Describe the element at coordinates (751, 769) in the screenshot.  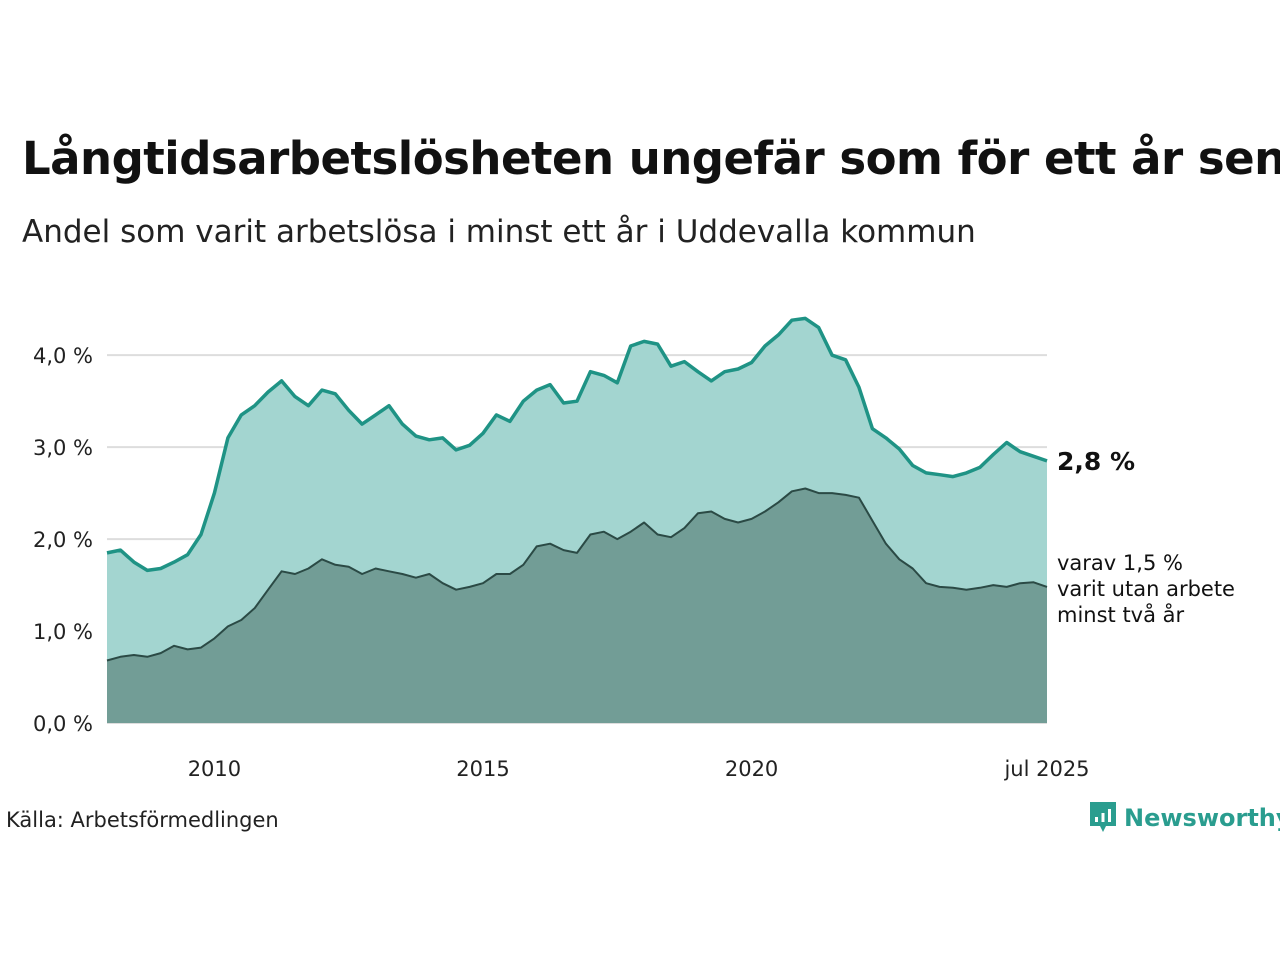
I see `x-tick-label: 2020` at that location.